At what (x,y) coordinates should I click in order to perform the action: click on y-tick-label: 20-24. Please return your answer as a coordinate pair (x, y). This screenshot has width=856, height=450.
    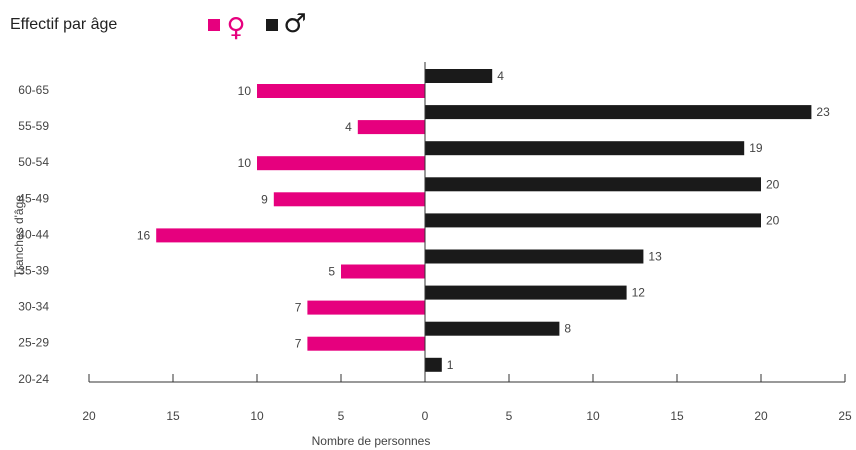
    Looking at the image, I should click on (33, 379).